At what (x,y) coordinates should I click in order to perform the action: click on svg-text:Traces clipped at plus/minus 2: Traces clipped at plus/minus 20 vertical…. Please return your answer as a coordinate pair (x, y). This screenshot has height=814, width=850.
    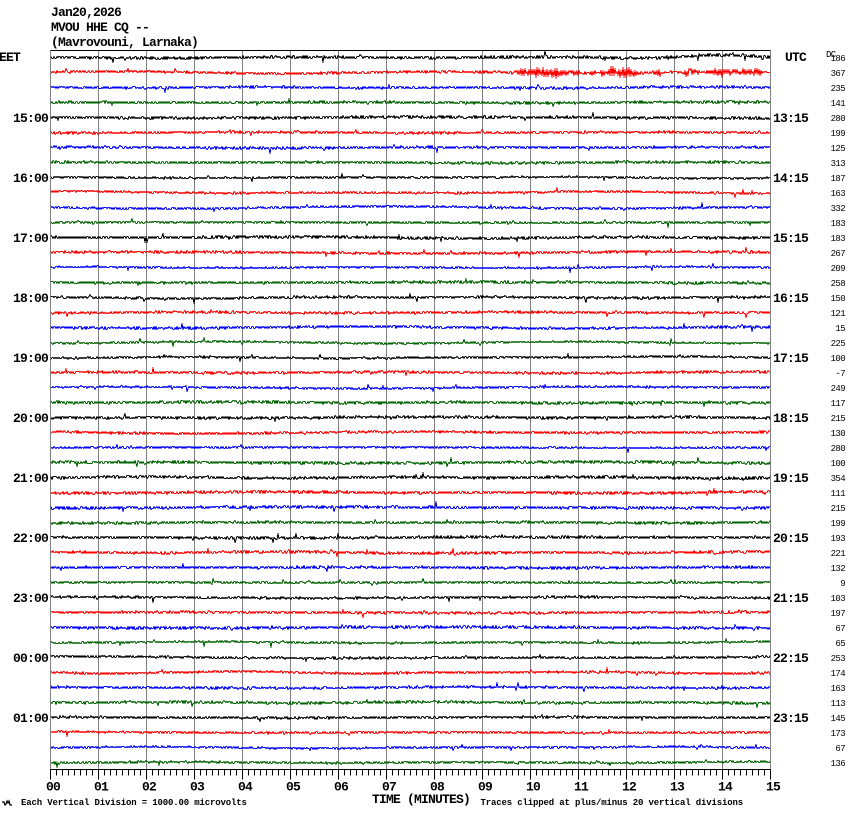
    Looking at the image, I should click on (612, 803).